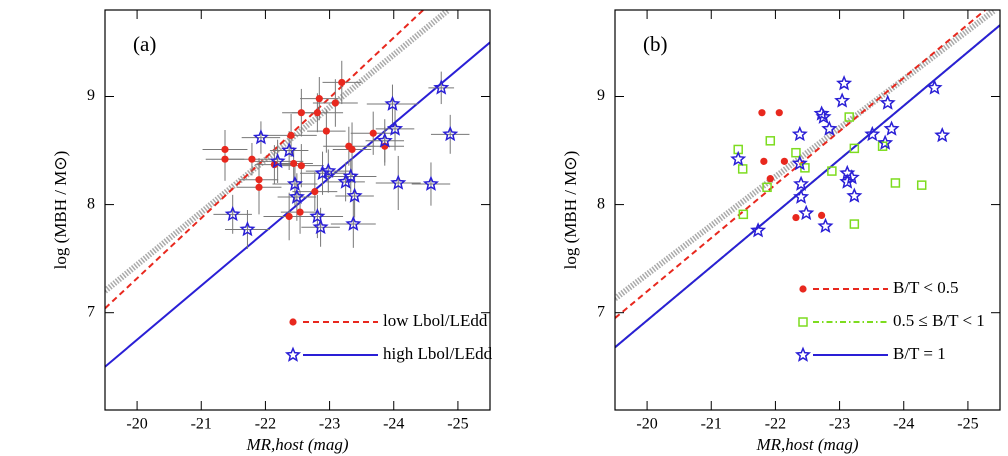 This screenshot has width=1008, height=456. What do you see at coordinates (438, 353) in the screenshot?
I see `legend-label: high Lbol/LEdd` at bounding box center [438, 353].